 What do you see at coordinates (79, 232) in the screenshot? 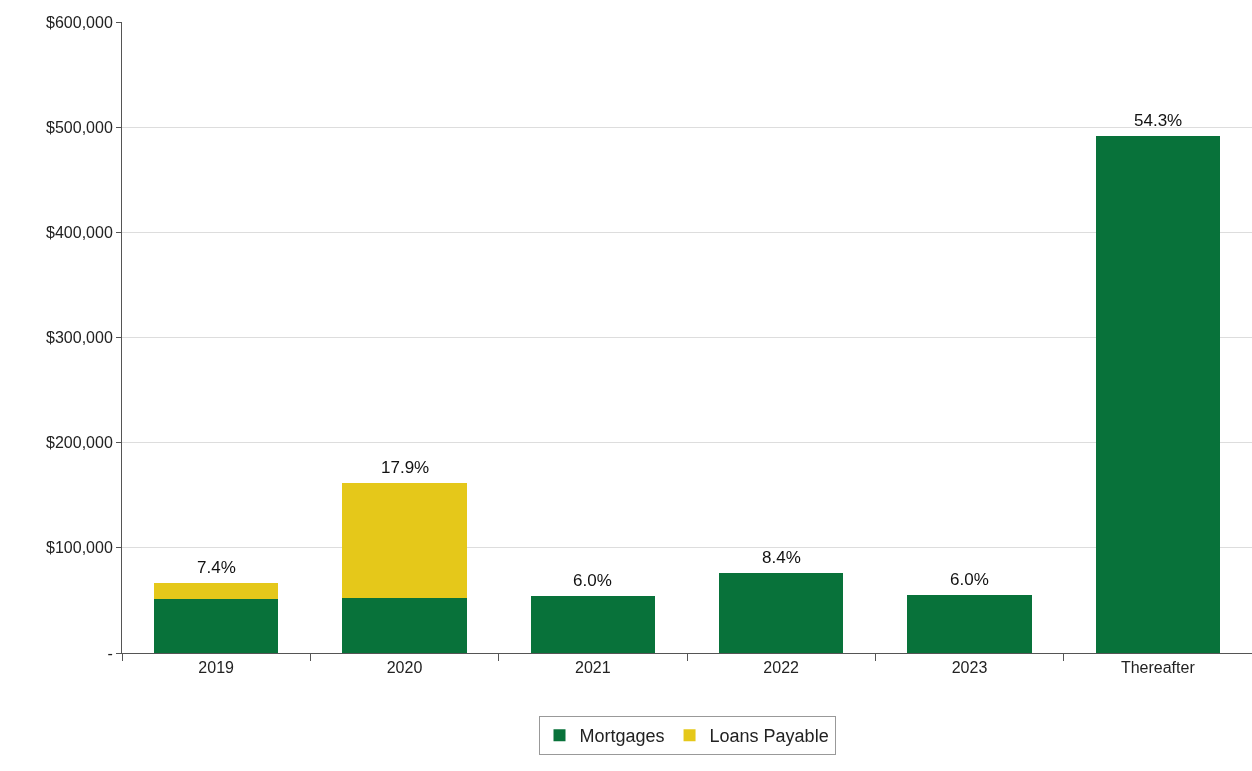
I see `y-tick-label: $400,000` at bounding box center [79, 232].